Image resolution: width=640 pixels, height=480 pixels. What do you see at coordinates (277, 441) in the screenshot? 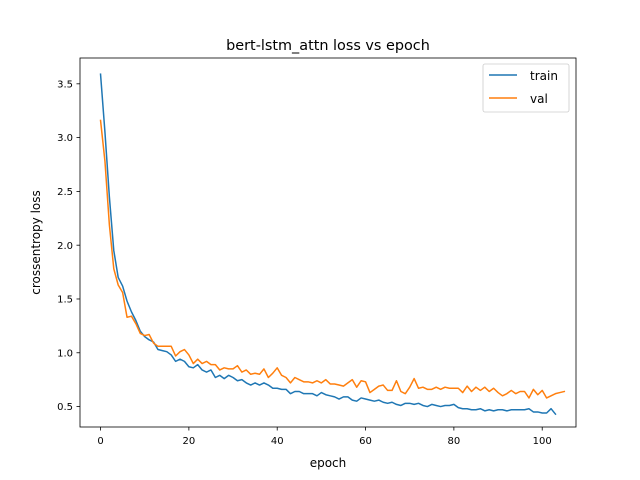
I see `x-tick-label: 40` at bounding box center [277, 441].